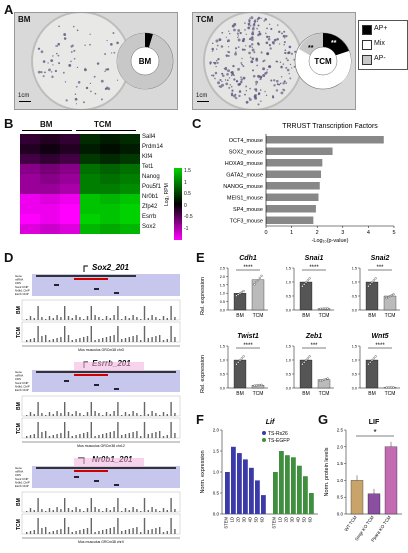 This screenshot has width=408, height=553. Describe the element at coordinates (342, 233) in the screenshot. I see `x-tick-label: 3` at that location.